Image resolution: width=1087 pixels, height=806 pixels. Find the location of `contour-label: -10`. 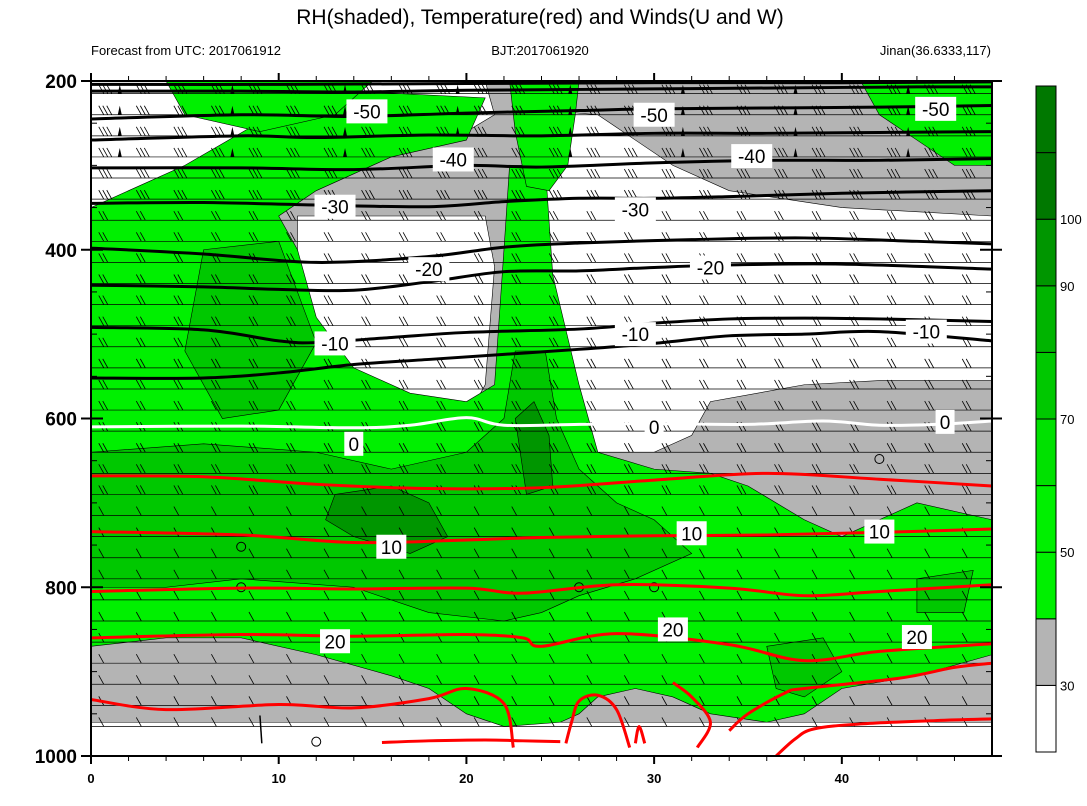

contour-label: -10 is located at coordinates (334, 344).